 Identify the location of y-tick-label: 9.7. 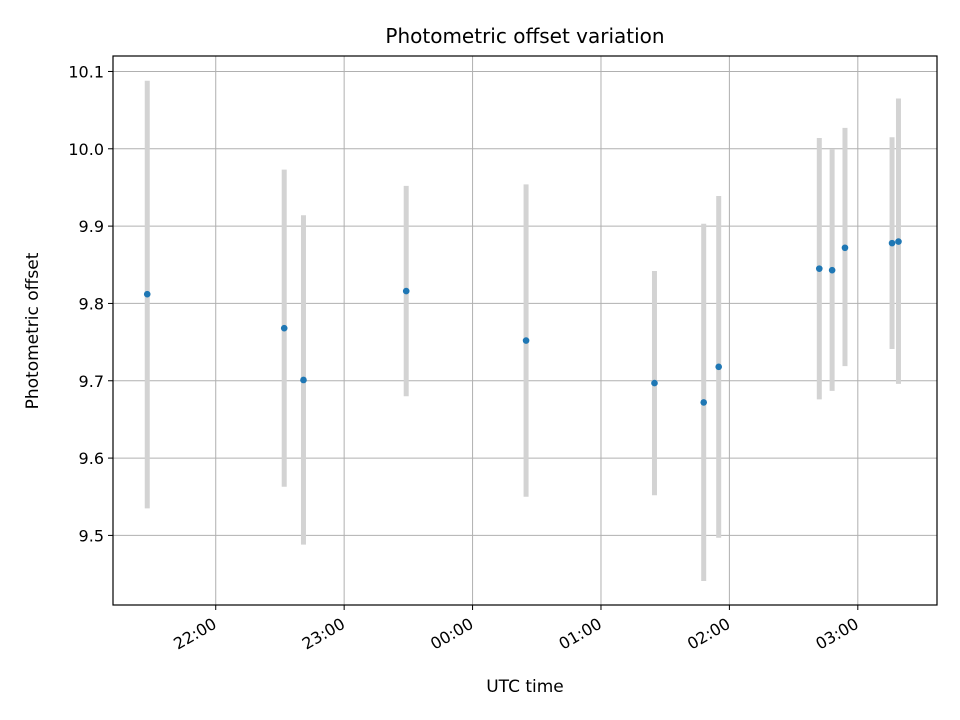
(91, 381).